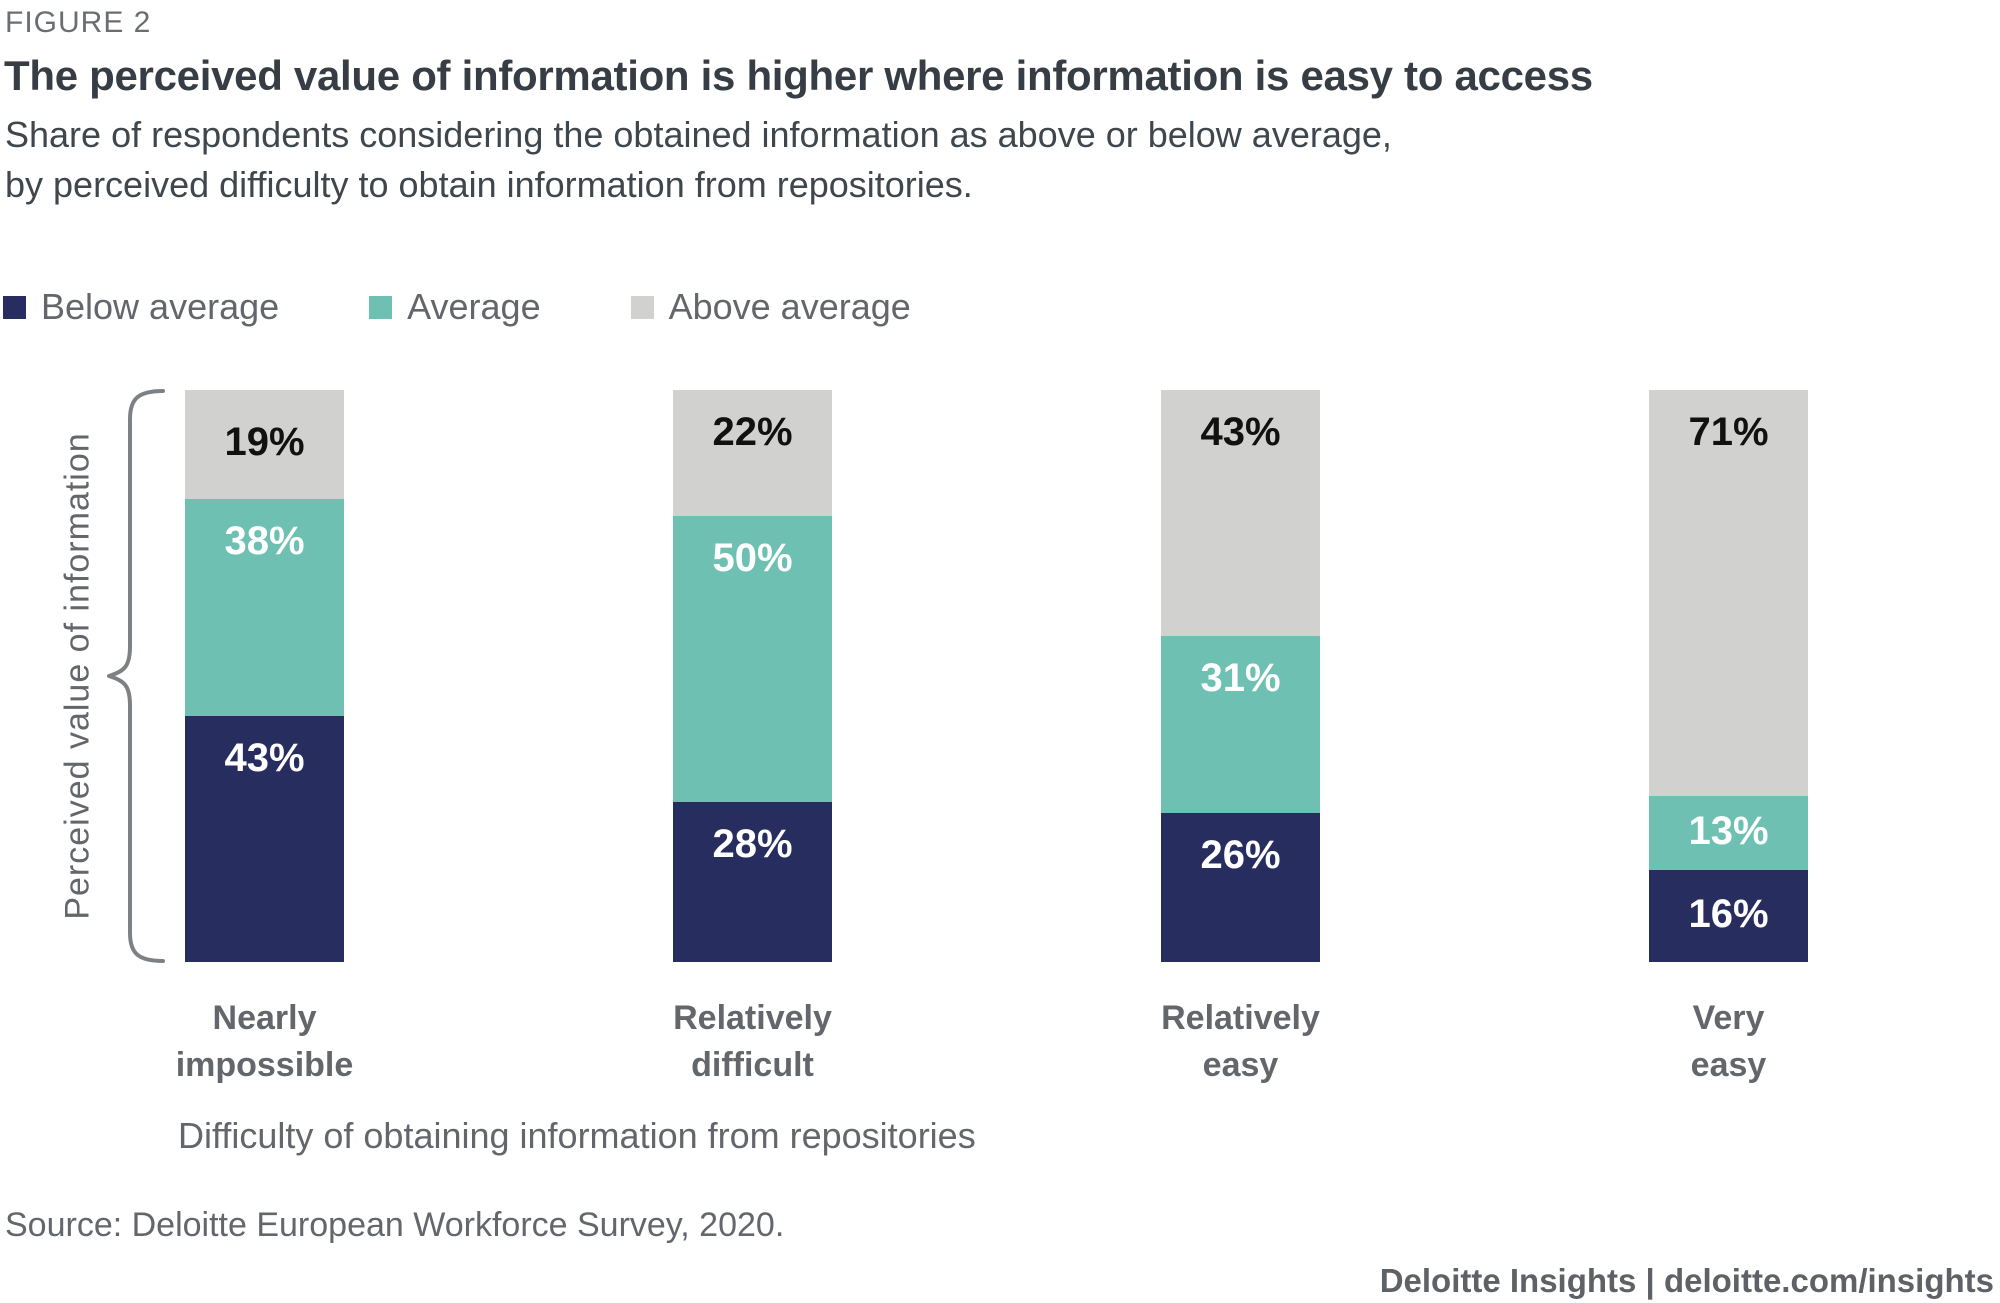 This screenshot has height=1303, width=2000. I want to click on segment-below-average-very-easy: 16%, so click(1728, 916).